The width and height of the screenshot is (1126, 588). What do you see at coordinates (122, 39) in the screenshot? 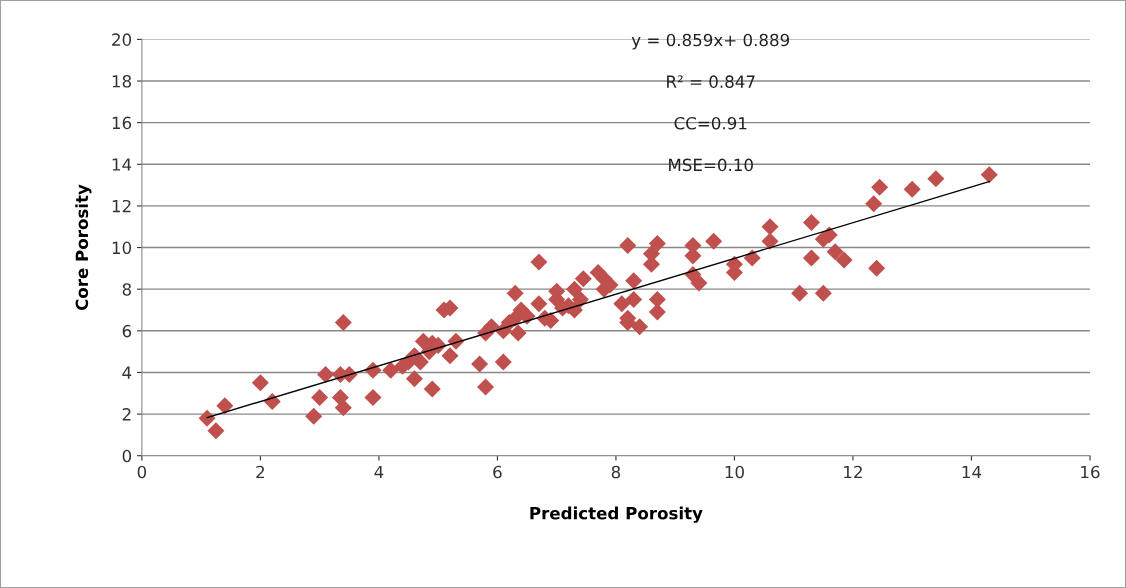
I see `y-tick-label: 20` at bounding box center [122, 39].